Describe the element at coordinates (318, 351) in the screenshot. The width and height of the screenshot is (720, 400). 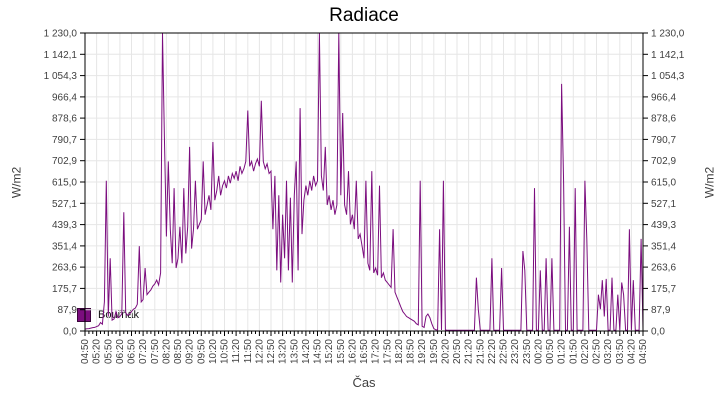
I see `x-tick-label: 14:50` at that location.